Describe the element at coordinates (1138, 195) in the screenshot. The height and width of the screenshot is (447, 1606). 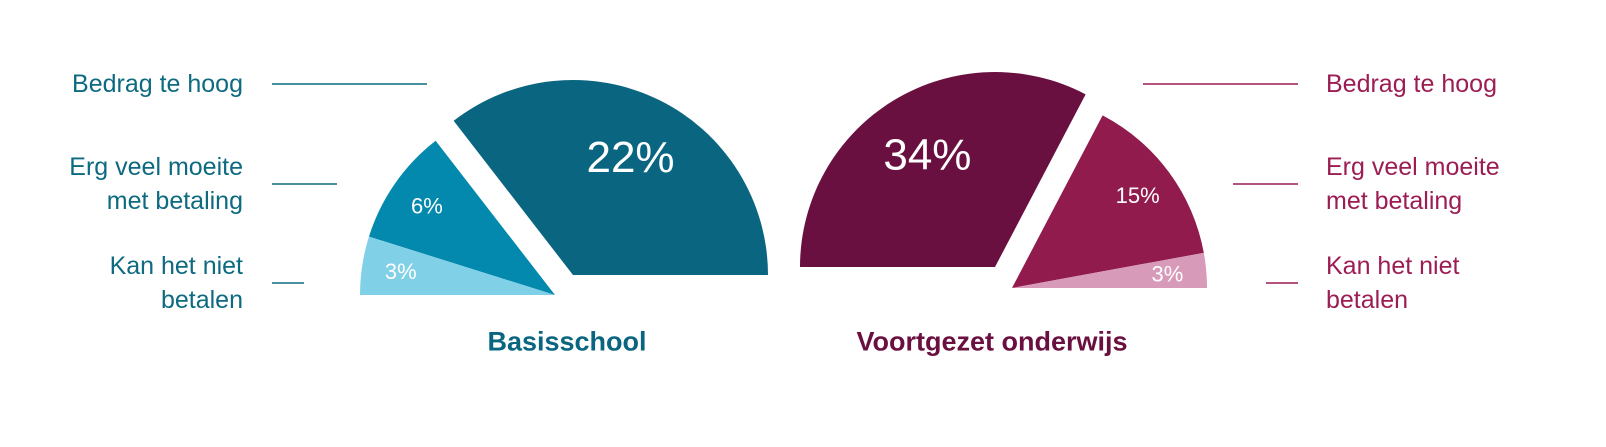
I see `value-label: 15%` at that location.